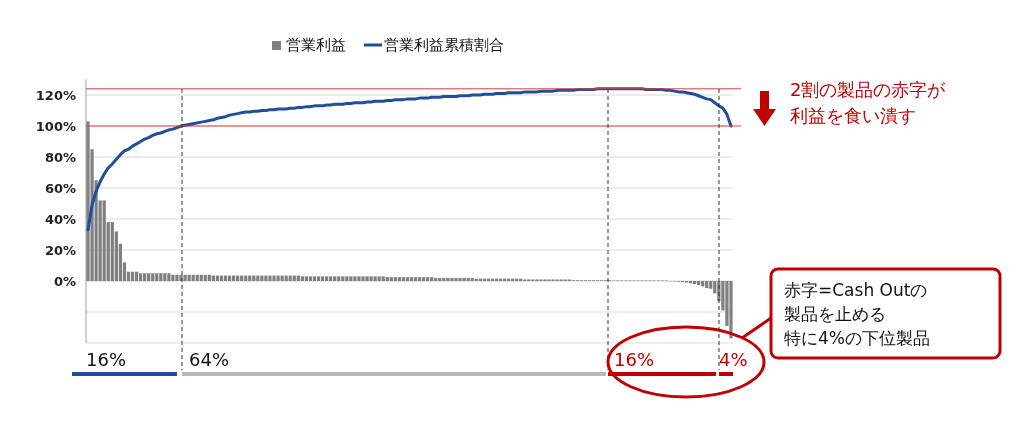  I want to click on text: 特に4%の下位製品, so click(857, 338).